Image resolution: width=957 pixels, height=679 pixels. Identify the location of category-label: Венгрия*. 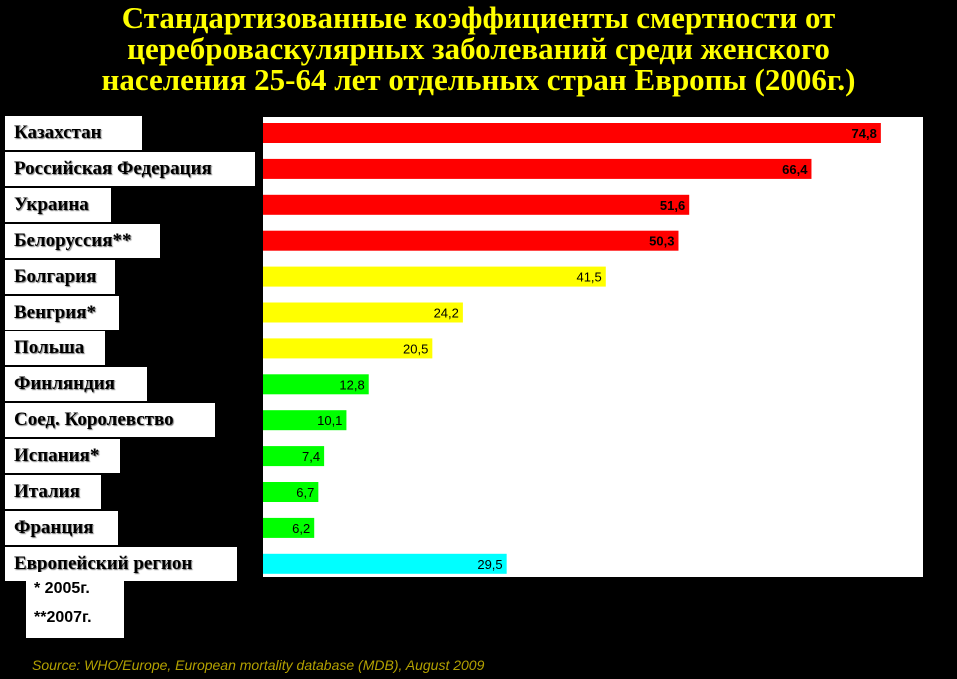
(62, 312).